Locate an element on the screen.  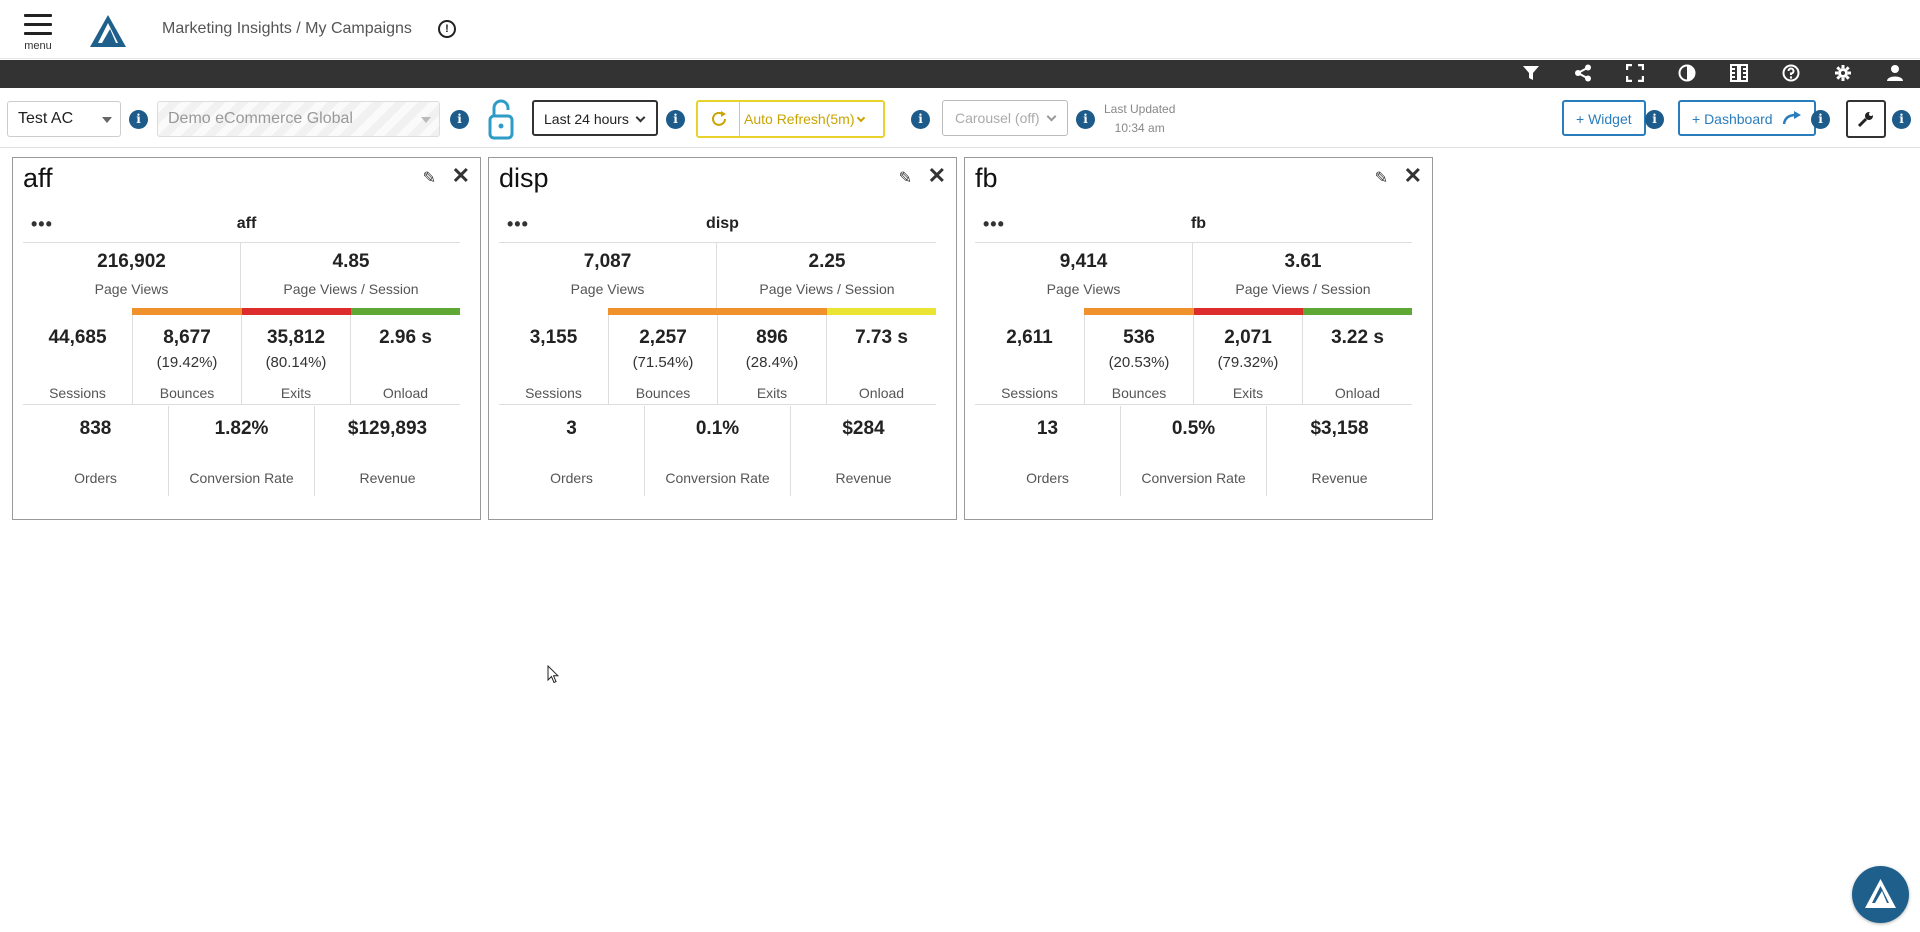
metric-onload: 7.73 s Onload is located at coordinates (881, 360).